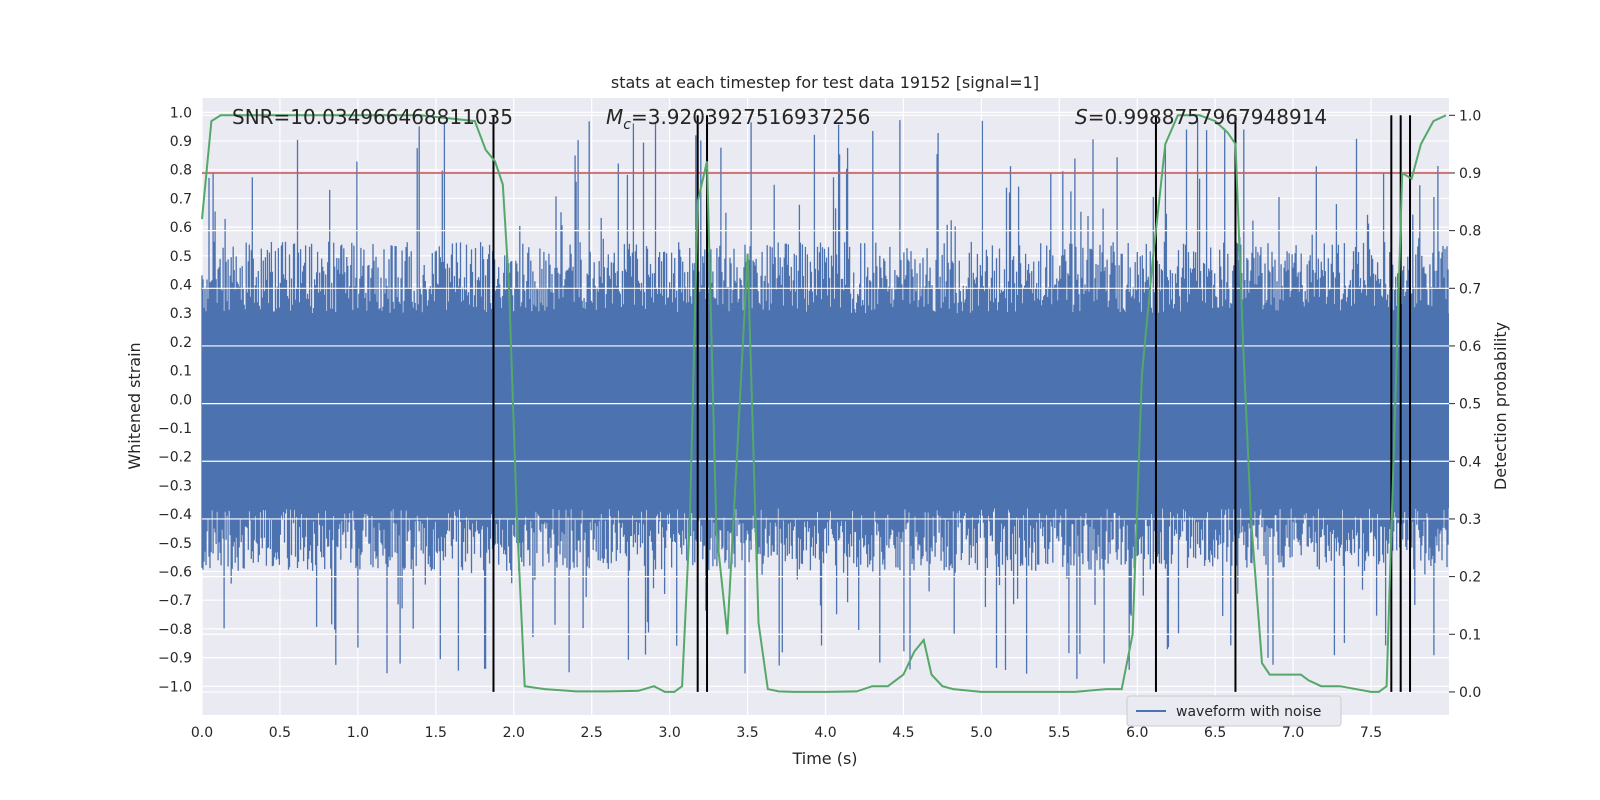  Describe the element at coordinates (372, 117) in the screenshot. I see `snr-annotation: SNR=10.034966468811035` at that location.